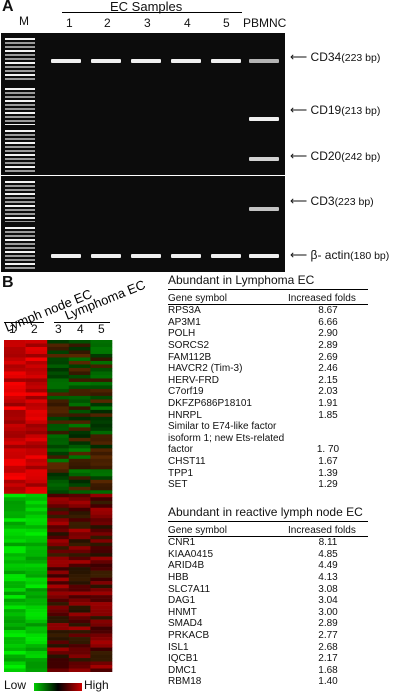 Image resolution: width=400 pixels, height=694 pixels. What do you see at coordinates (328, 647) in the screenshot?
I see `fold-change-cell: 2.68` at bounding box center [328, 647].